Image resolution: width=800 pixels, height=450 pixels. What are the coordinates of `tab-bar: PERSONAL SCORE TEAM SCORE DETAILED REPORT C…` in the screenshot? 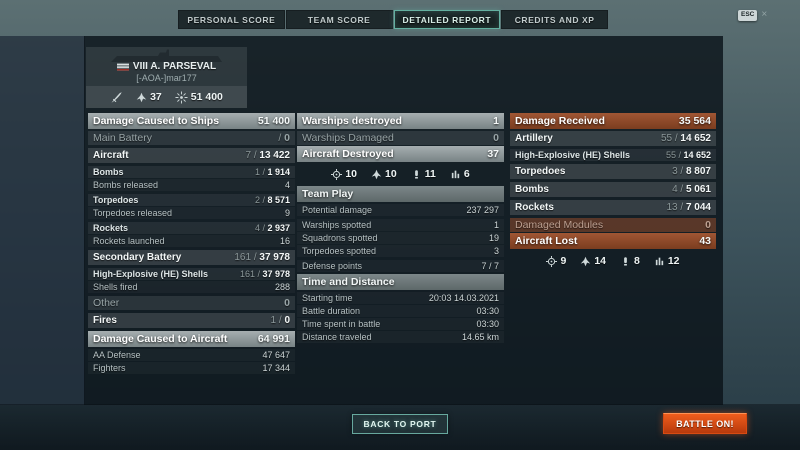 It's located at (393, 19).